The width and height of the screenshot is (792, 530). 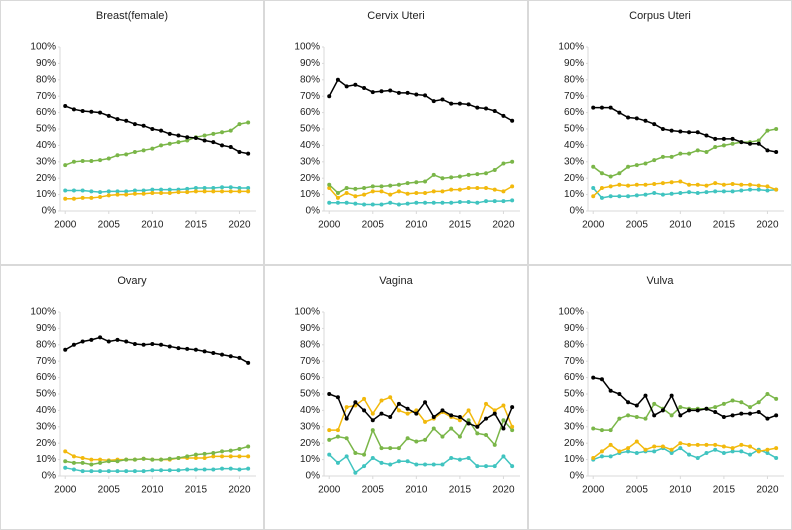 What do you see at coordinates (660, 16) in the screenshot?
I see `chart-title: Corpus Uteri` at bounding box center [660, 16].